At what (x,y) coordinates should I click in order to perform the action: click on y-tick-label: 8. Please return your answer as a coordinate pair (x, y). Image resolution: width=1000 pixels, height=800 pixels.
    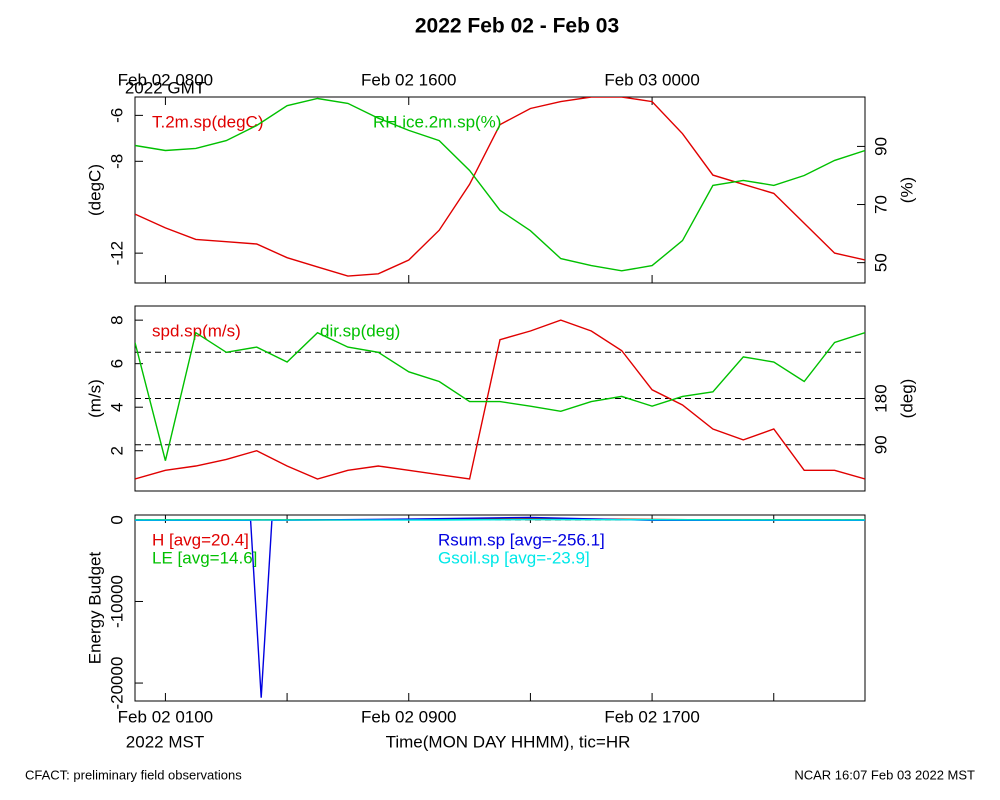
    Looking at the image, I should click on (116, 319).